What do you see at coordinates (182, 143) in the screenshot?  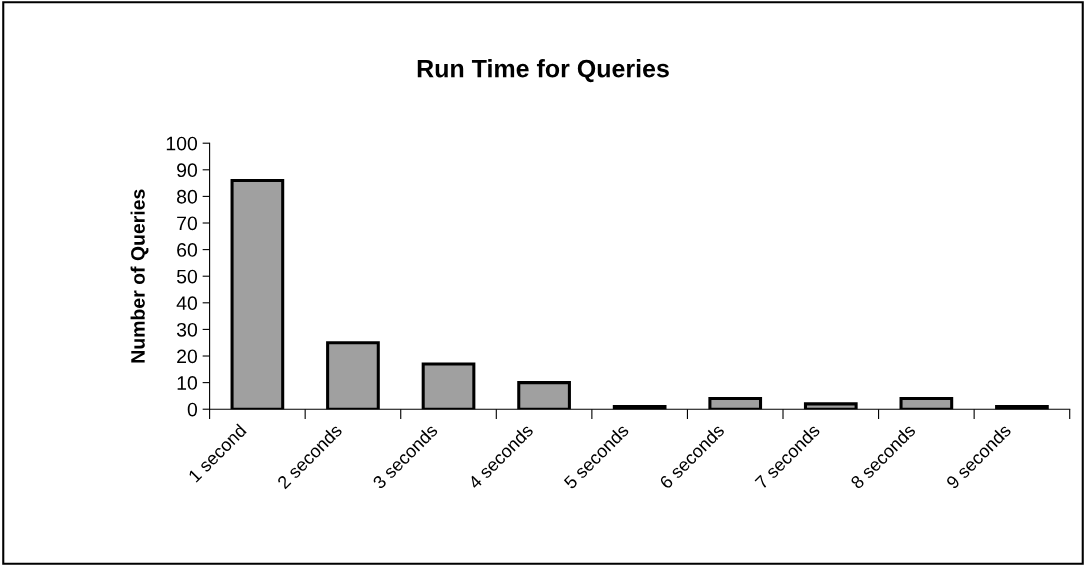 I see `y-tick-label: 100` at bounding box center [182, 143].